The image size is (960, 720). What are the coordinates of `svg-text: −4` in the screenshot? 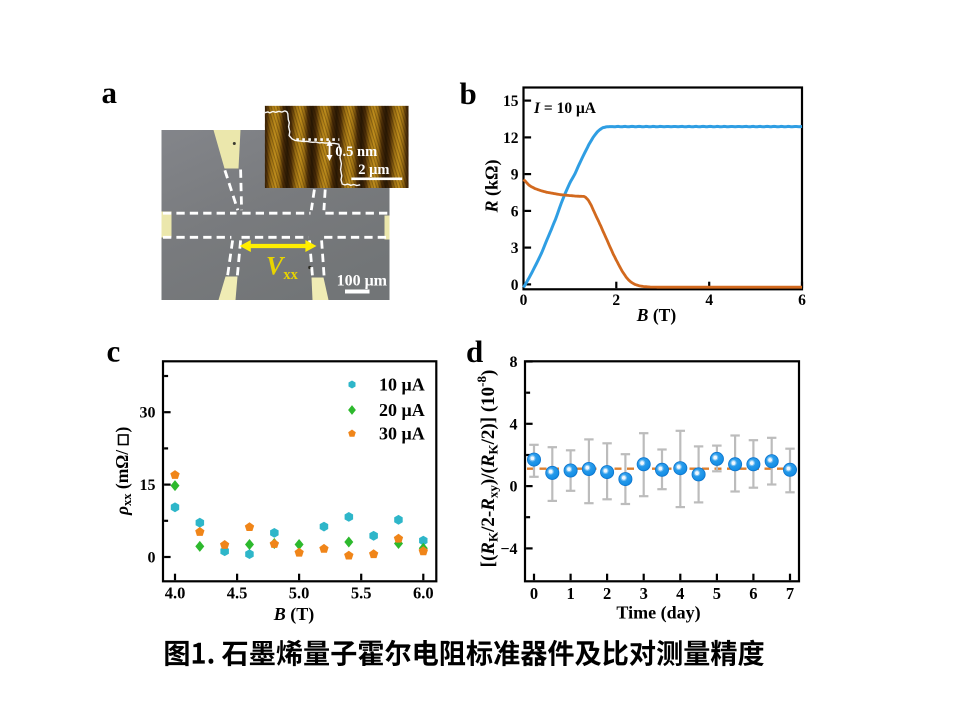 It's located at (508, 549).